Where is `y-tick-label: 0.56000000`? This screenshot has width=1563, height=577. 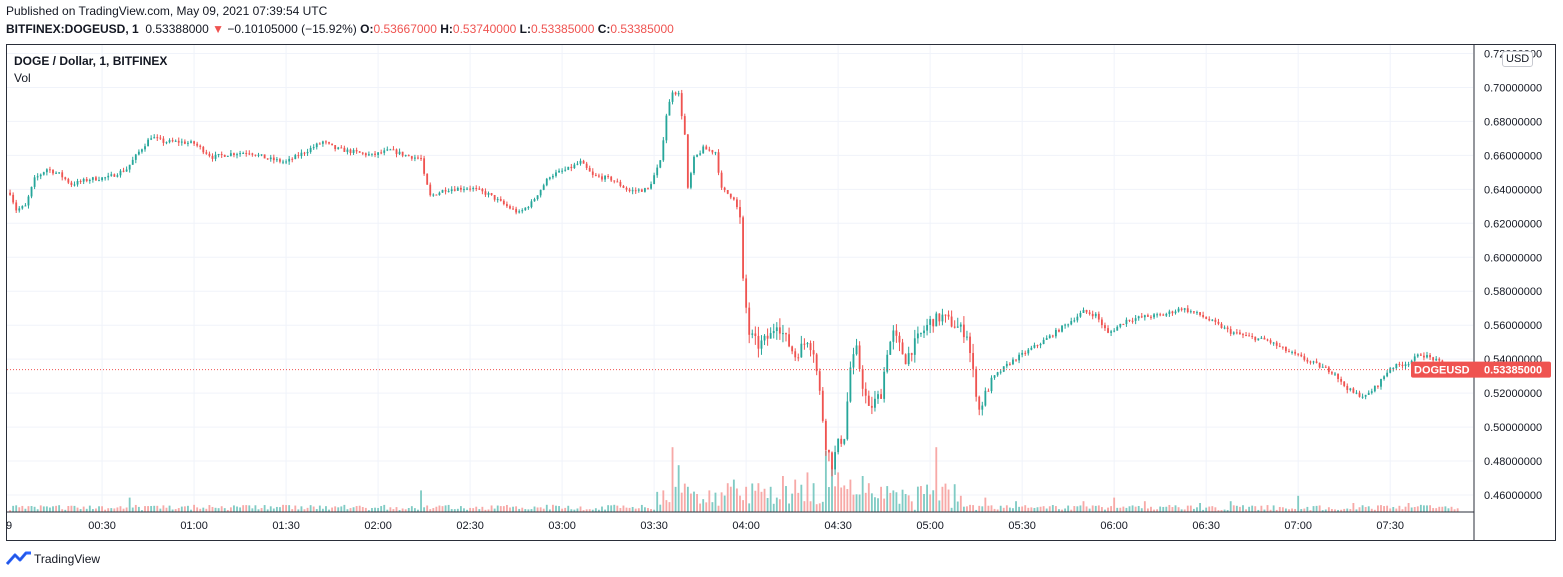
y-tick-label: 0.56000000 is located at coordinates (1513, 326).